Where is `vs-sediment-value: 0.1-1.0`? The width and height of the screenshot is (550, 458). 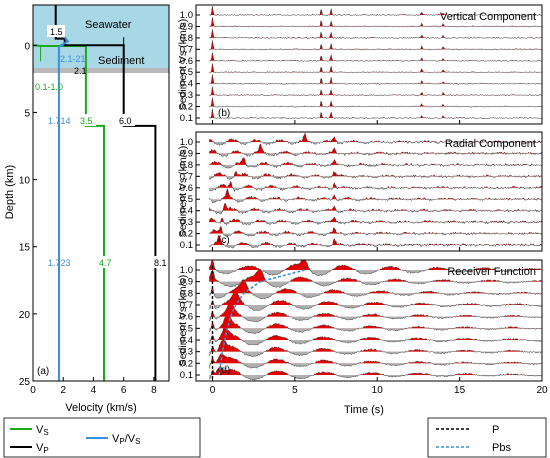
vs-sediment-value: 0.1-1.0 is located at coordinates (49, 87).